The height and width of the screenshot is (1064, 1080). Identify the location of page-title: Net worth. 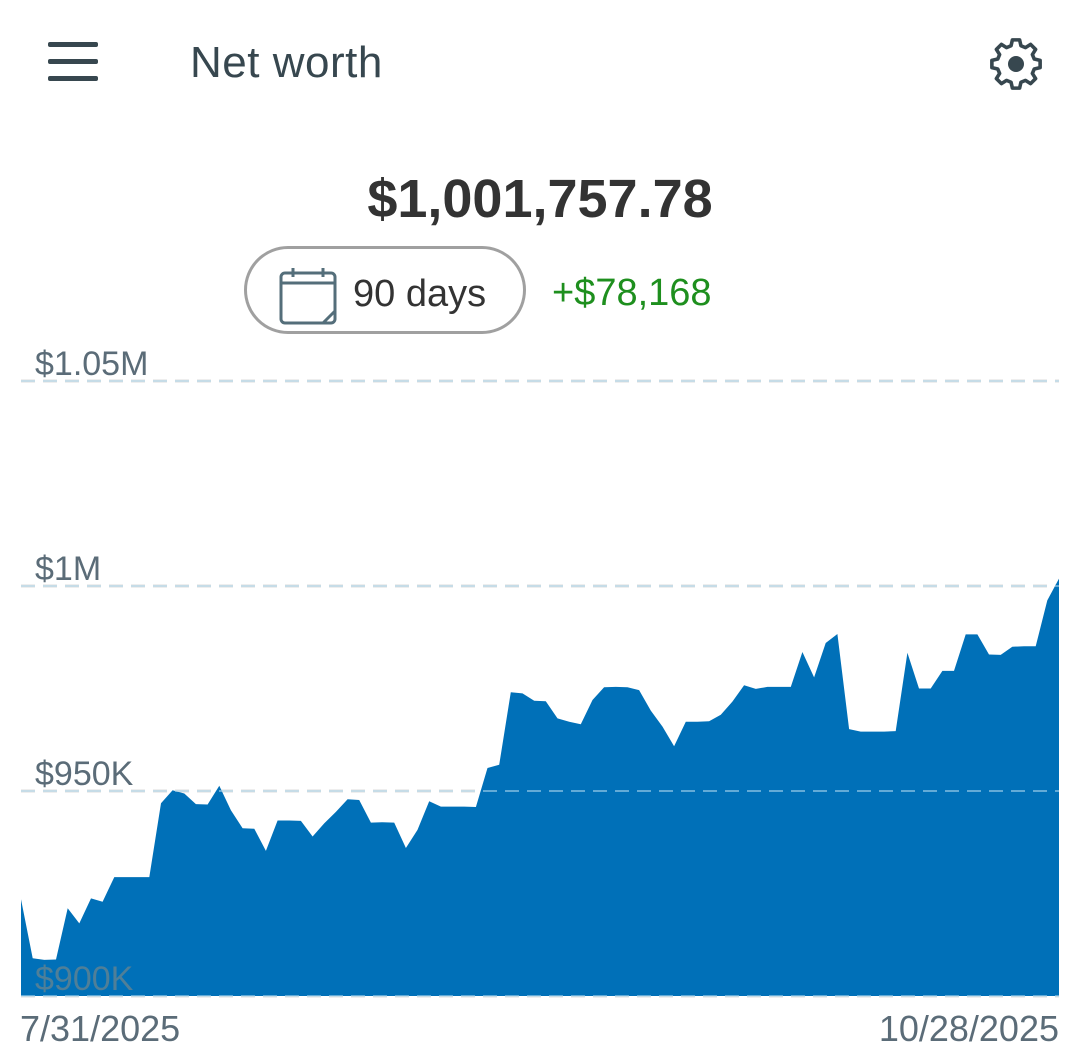
(286, 62).